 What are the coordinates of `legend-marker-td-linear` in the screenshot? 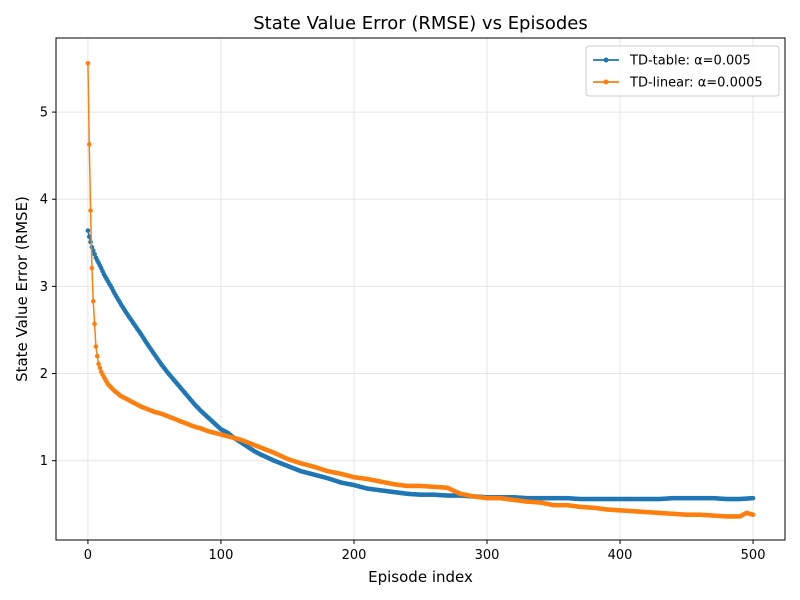 It's located at (606, 82).